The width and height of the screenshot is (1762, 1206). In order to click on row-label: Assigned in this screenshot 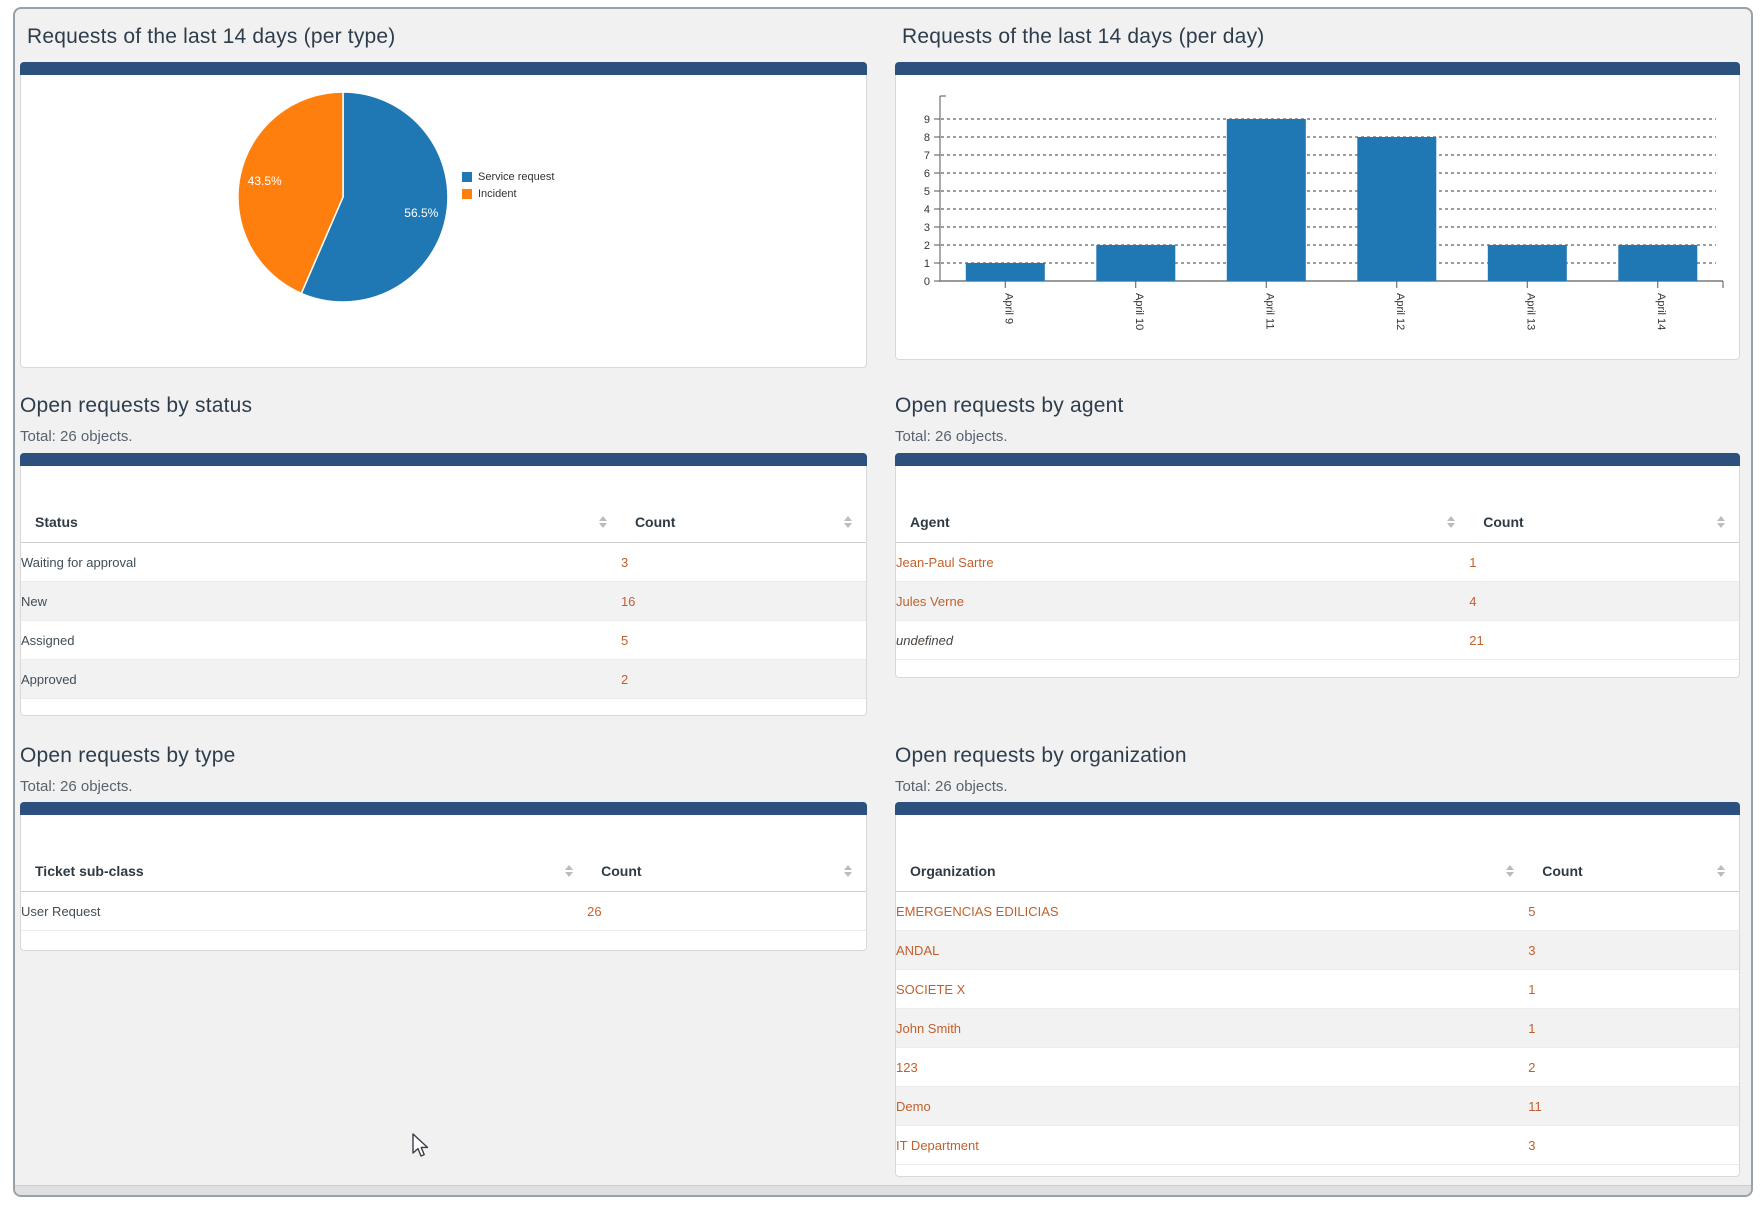, I will do `click(48, 640)`.